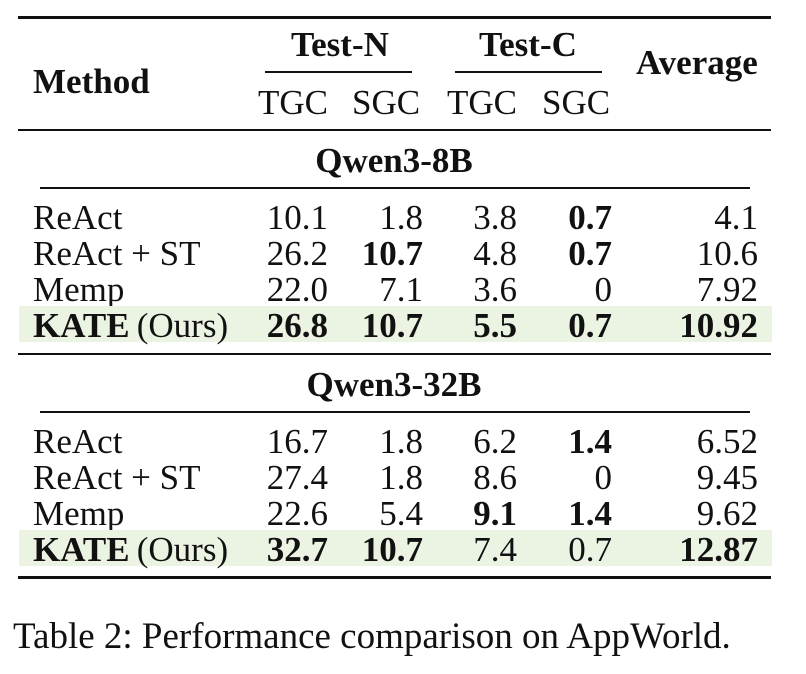 The image size is (806, 674). I want to click on value-cell: 6.2, so click(495, 441).